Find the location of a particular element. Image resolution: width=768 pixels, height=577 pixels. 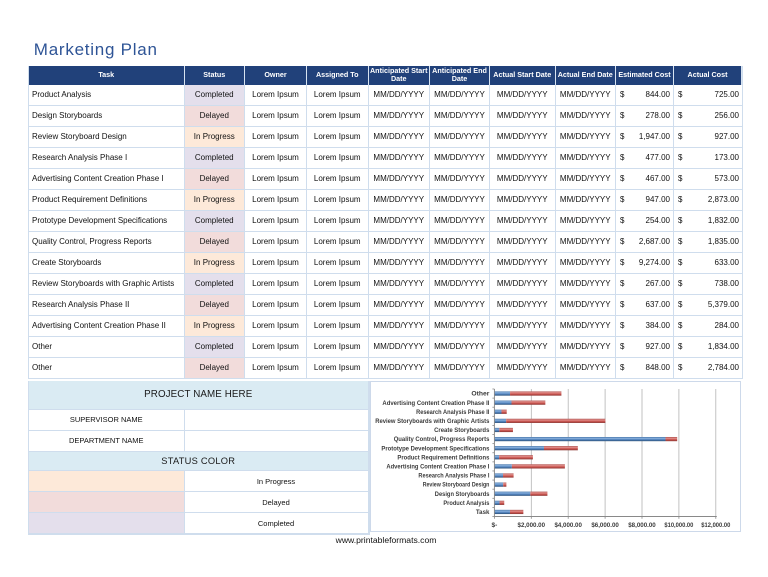

svg-text: Design Storyboards is located at coordinates (462, 494).